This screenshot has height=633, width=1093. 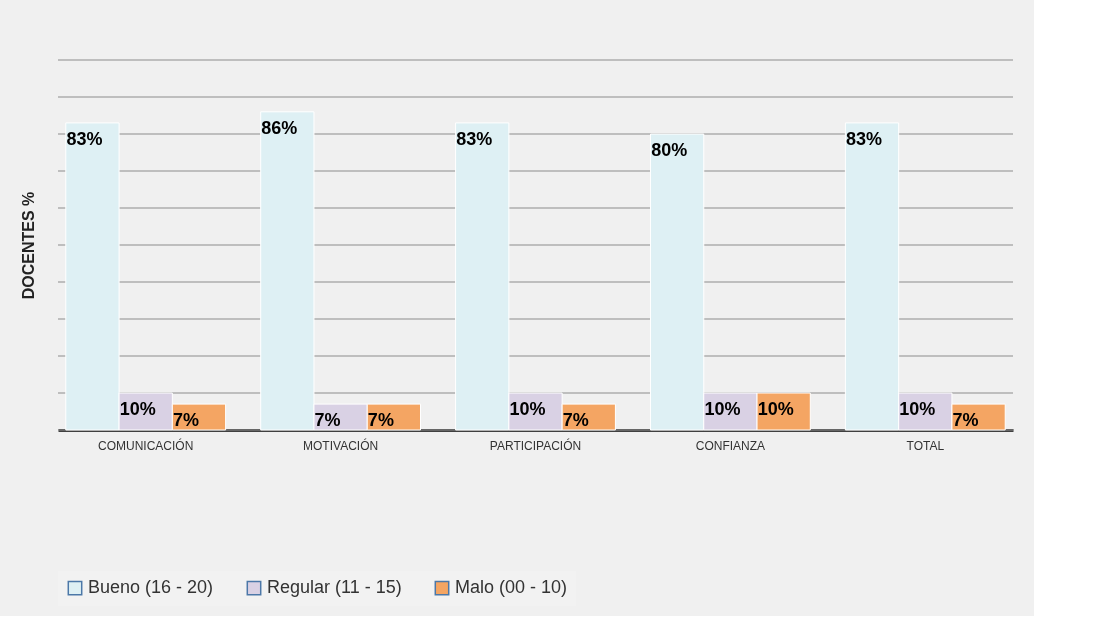 I want to click on data-label: 80%, so click(x=669, y=150).